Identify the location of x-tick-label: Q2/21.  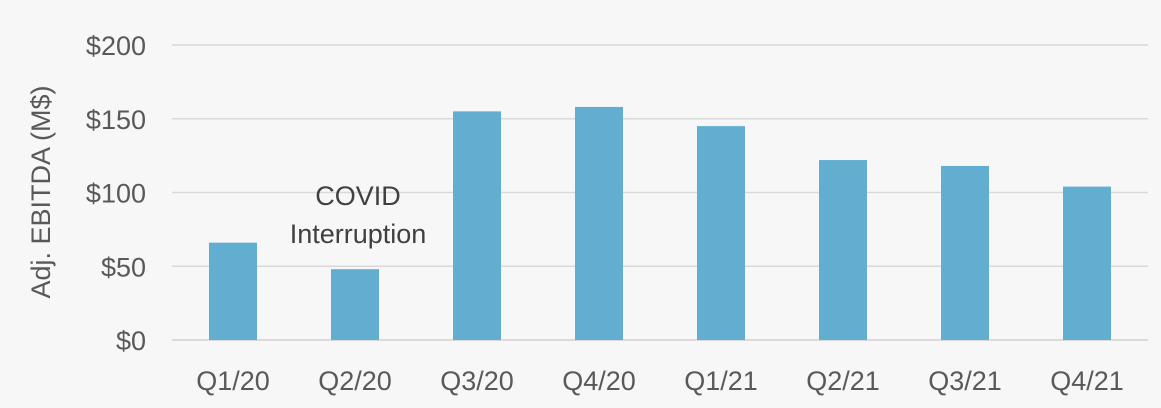
(843, 381).